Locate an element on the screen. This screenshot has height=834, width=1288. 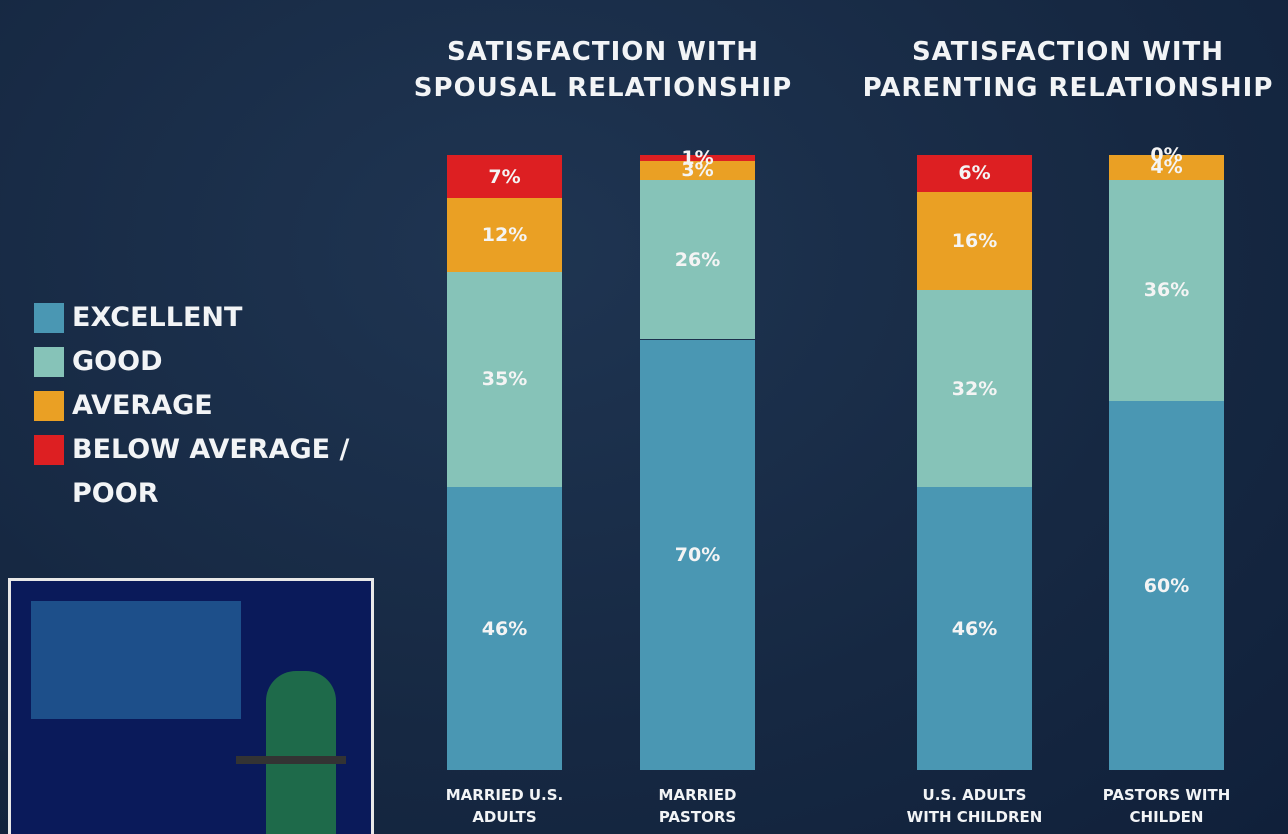
chart-title: SATISFACTION WITH PARENTING RELATIONSHIP is located at coordinates (1068, 70).